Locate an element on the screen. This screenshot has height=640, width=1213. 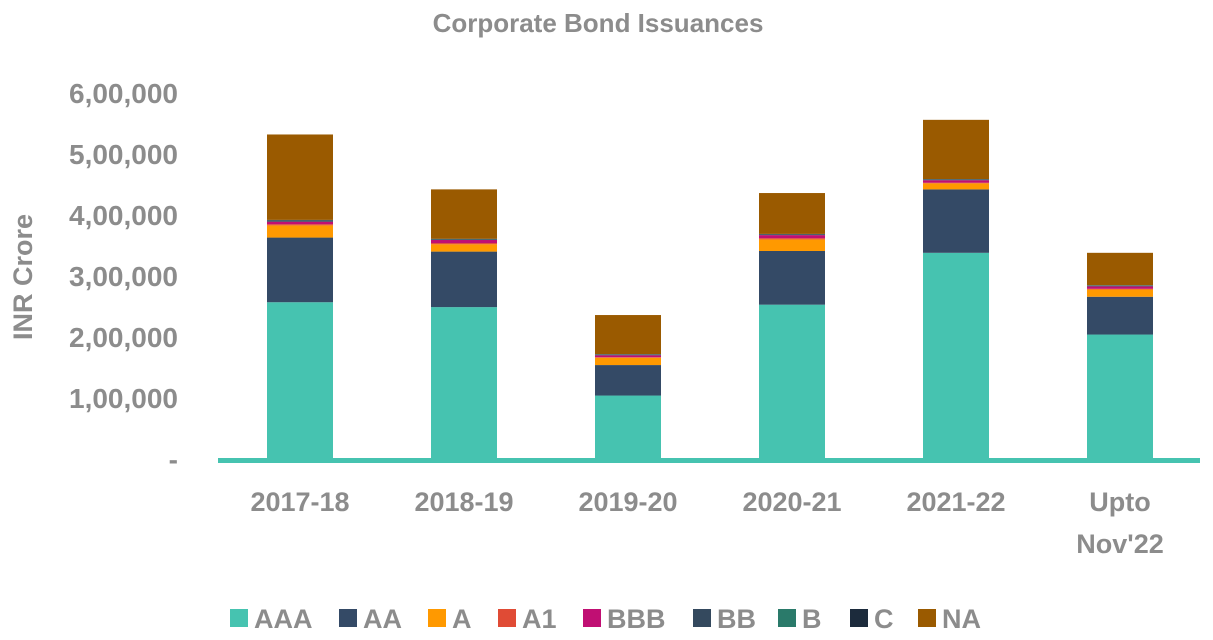
legend-item-a: A is located at coordinates (450, 619).